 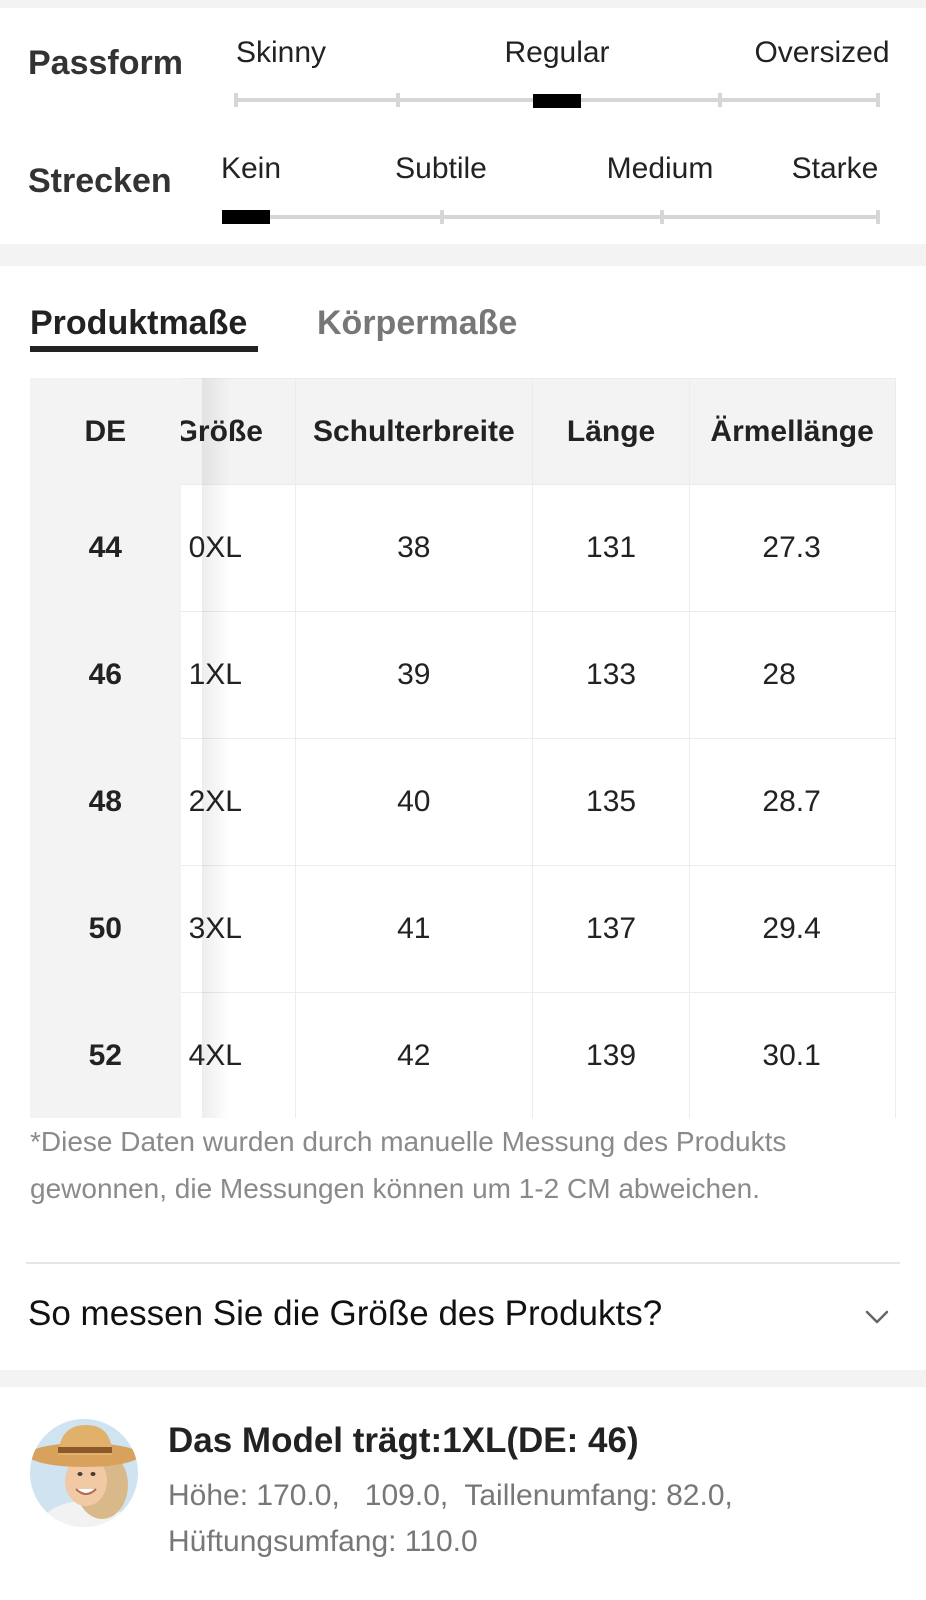 I want to click on cell-size: 1XL, so click(x=237, y=675).